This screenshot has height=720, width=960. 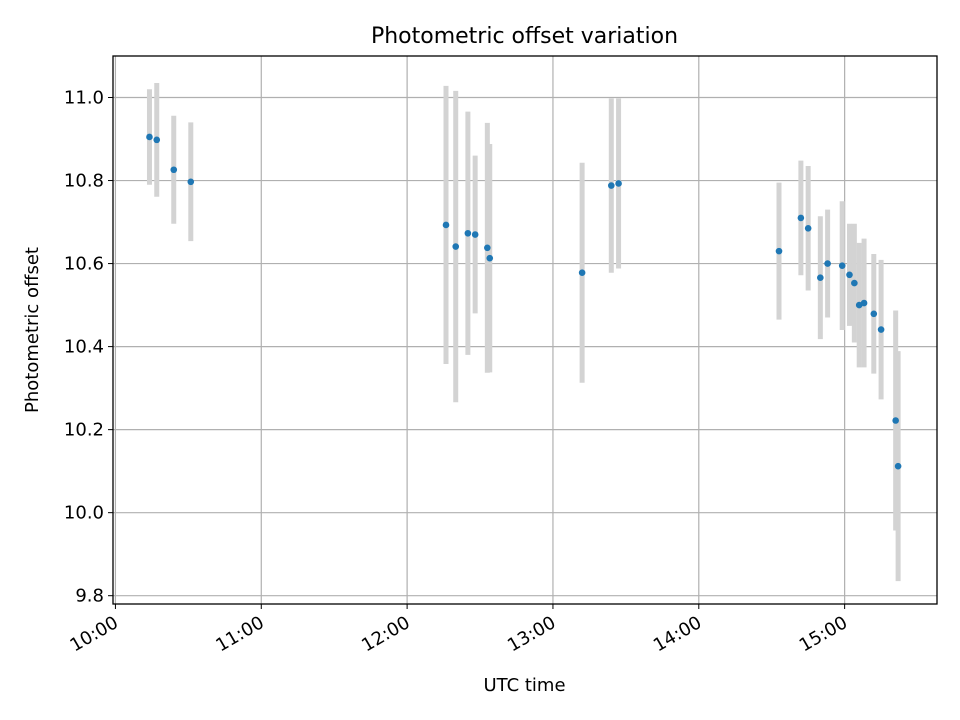 What do you see at coordinates (677, 634) in the screenshot?
I see `x-tick-label: 14:00` at bounding box center [677, 634].